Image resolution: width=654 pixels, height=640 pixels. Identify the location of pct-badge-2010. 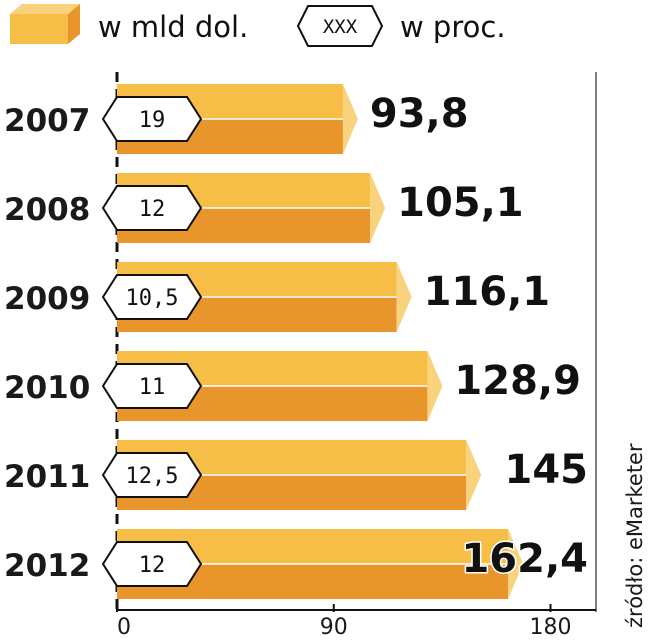
(152, 386).